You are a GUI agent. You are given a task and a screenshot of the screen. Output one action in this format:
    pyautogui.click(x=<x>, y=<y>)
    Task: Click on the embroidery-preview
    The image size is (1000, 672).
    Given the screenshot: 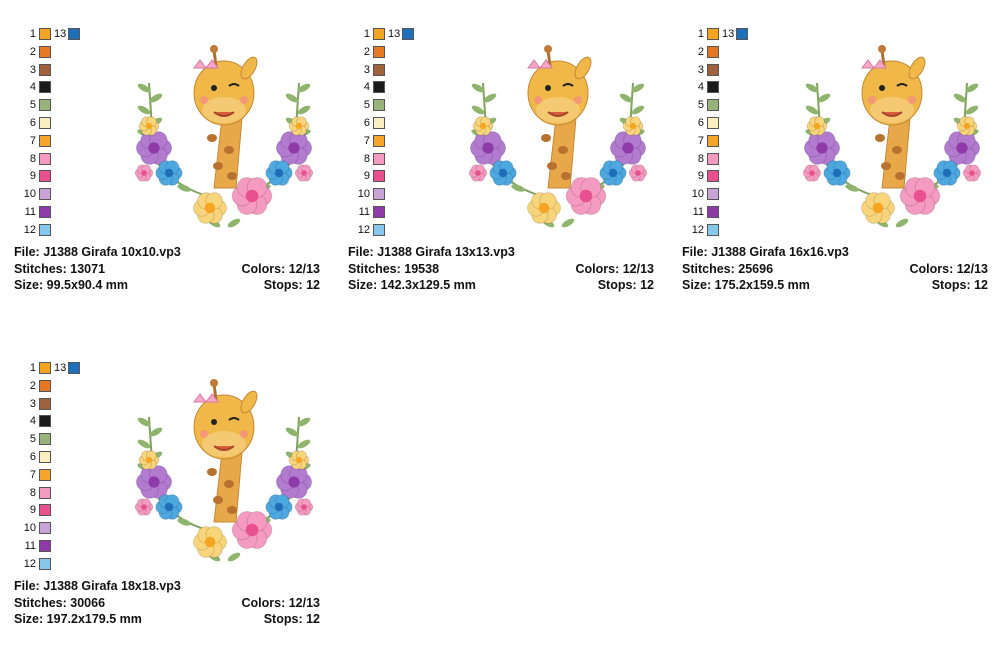 What is the action you would take?
    pyautogui.click(x=558, y=136)
    